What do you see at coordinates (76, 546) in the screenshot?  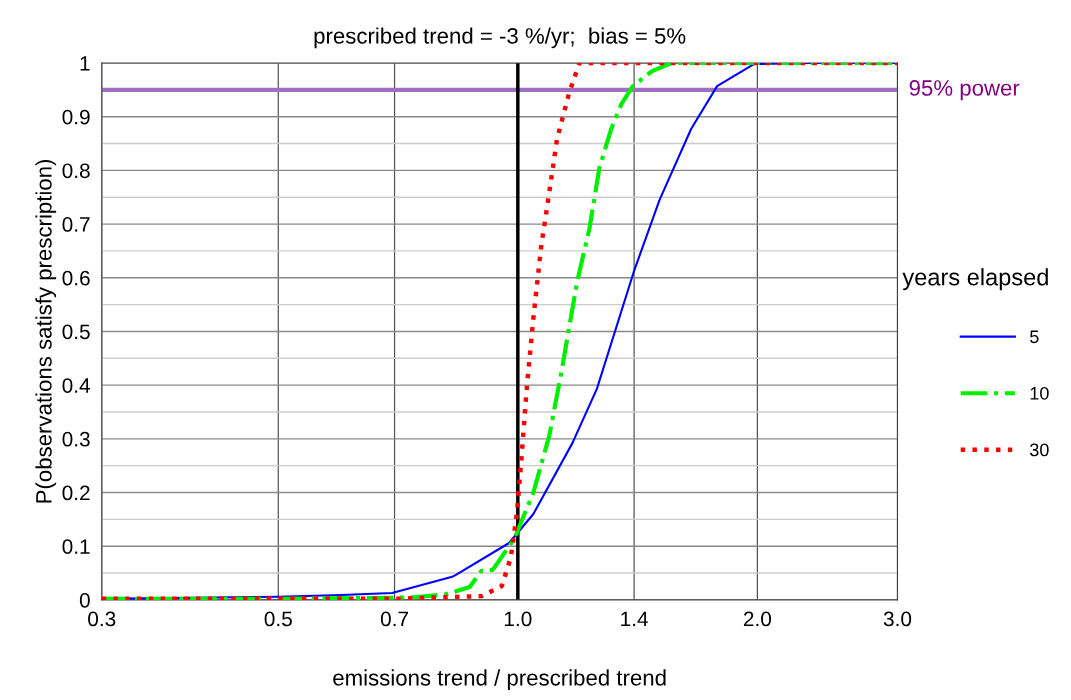 I see `y-tick-label: 0.1` at bounding box center [76, 546].